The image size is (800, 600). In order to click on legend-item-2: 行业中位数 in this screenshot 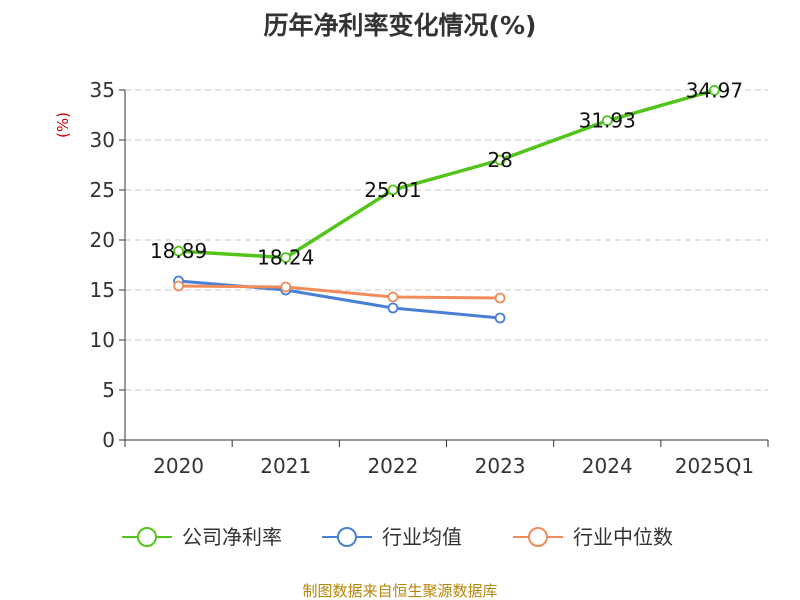, I will do `click(593, 537)`.